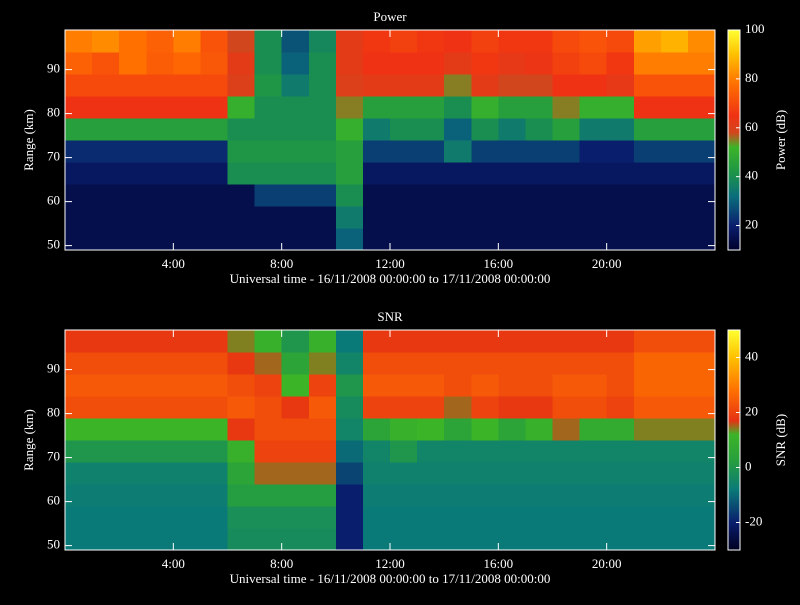 This screenshot has height=605, width=800. What do you see at coordinates (28, 440) in the screenshot?
I see `y-axis-label: Range (km)` at bounding box center [28, 440].